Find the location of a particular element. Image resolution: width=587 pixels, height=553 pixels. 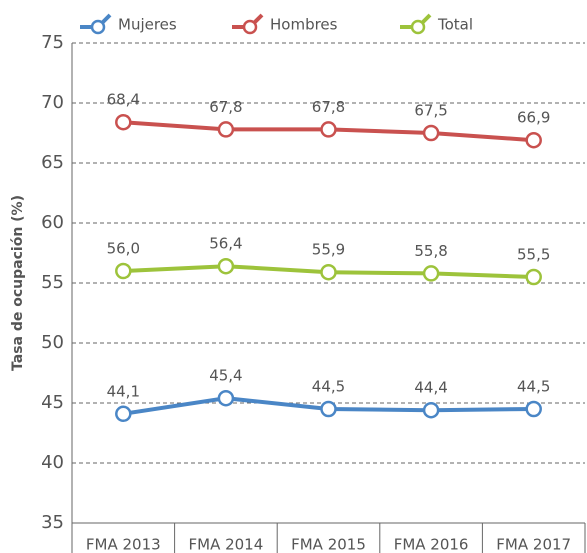

data-label: 45,4 is located at coordinates (225, 376).